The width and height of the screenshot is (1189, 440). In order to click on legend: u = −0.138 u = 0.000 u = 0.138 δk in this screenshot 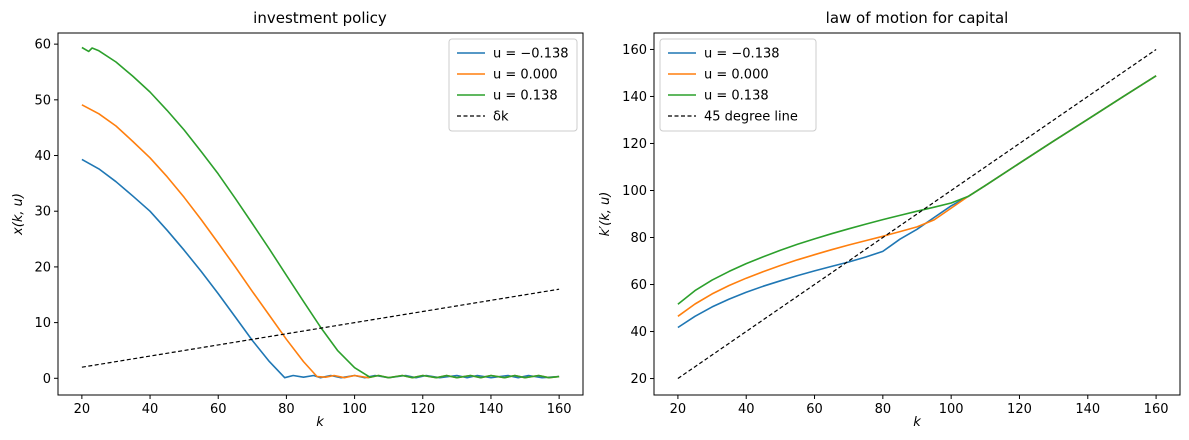, I will do `click(513, 85)`.